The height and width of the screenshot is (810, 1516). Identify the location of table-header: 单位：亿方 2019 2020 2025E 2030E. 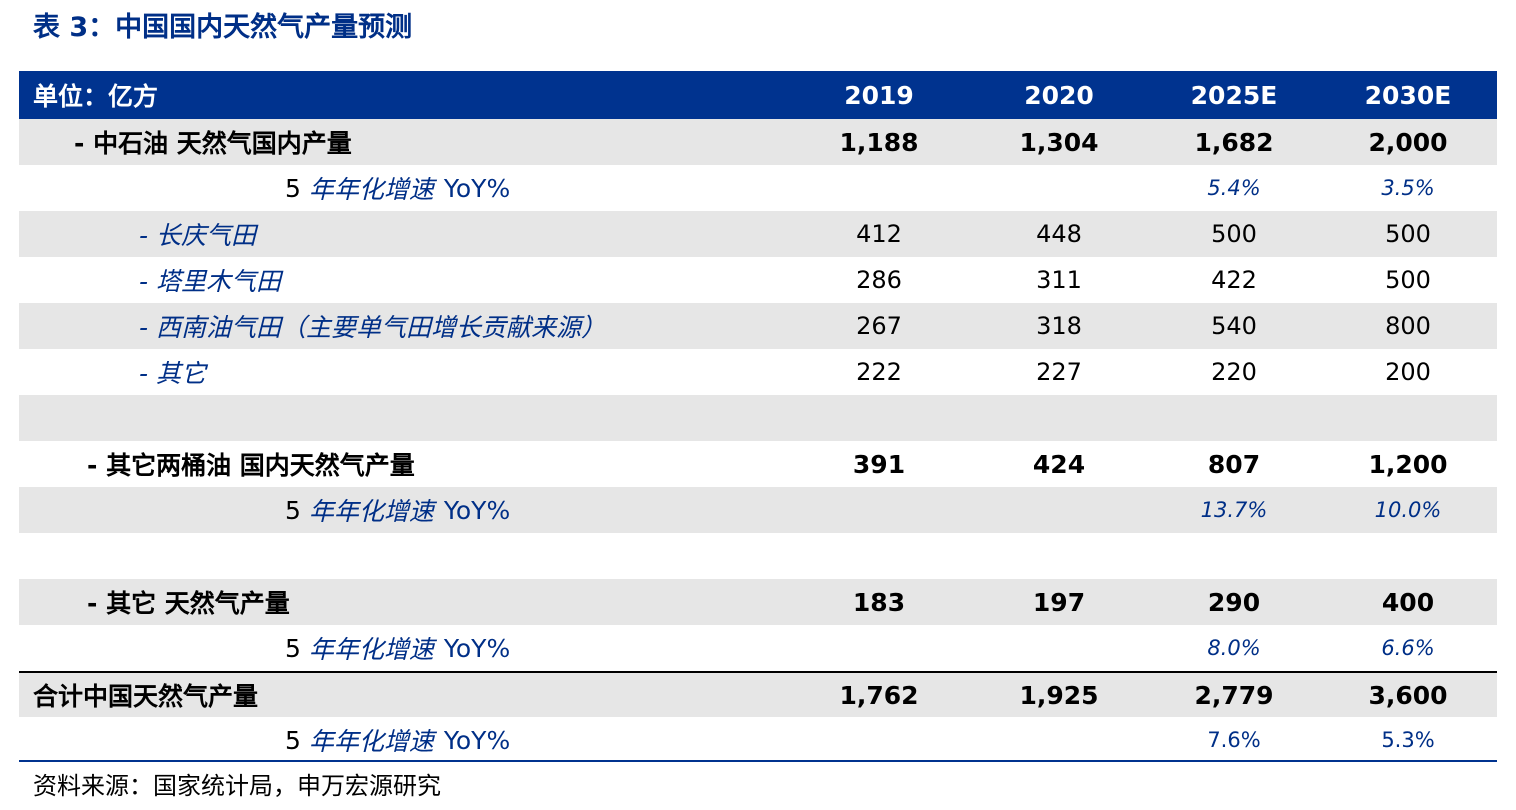
(758, 95).